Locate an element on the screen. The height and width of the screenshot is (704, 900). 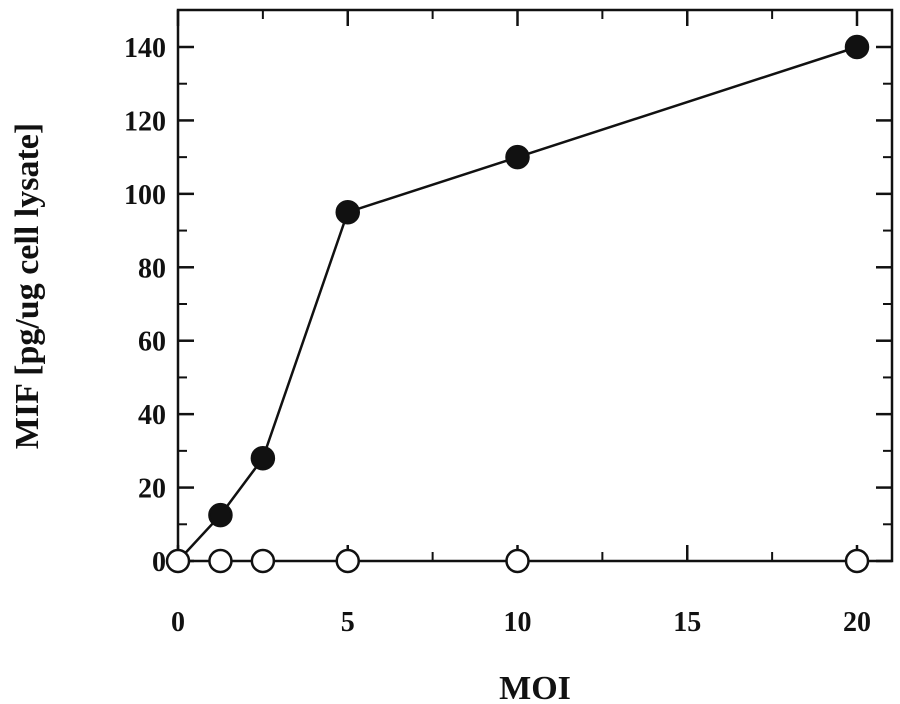
y-tick-label: 80 is located at coordinates (152, 268).